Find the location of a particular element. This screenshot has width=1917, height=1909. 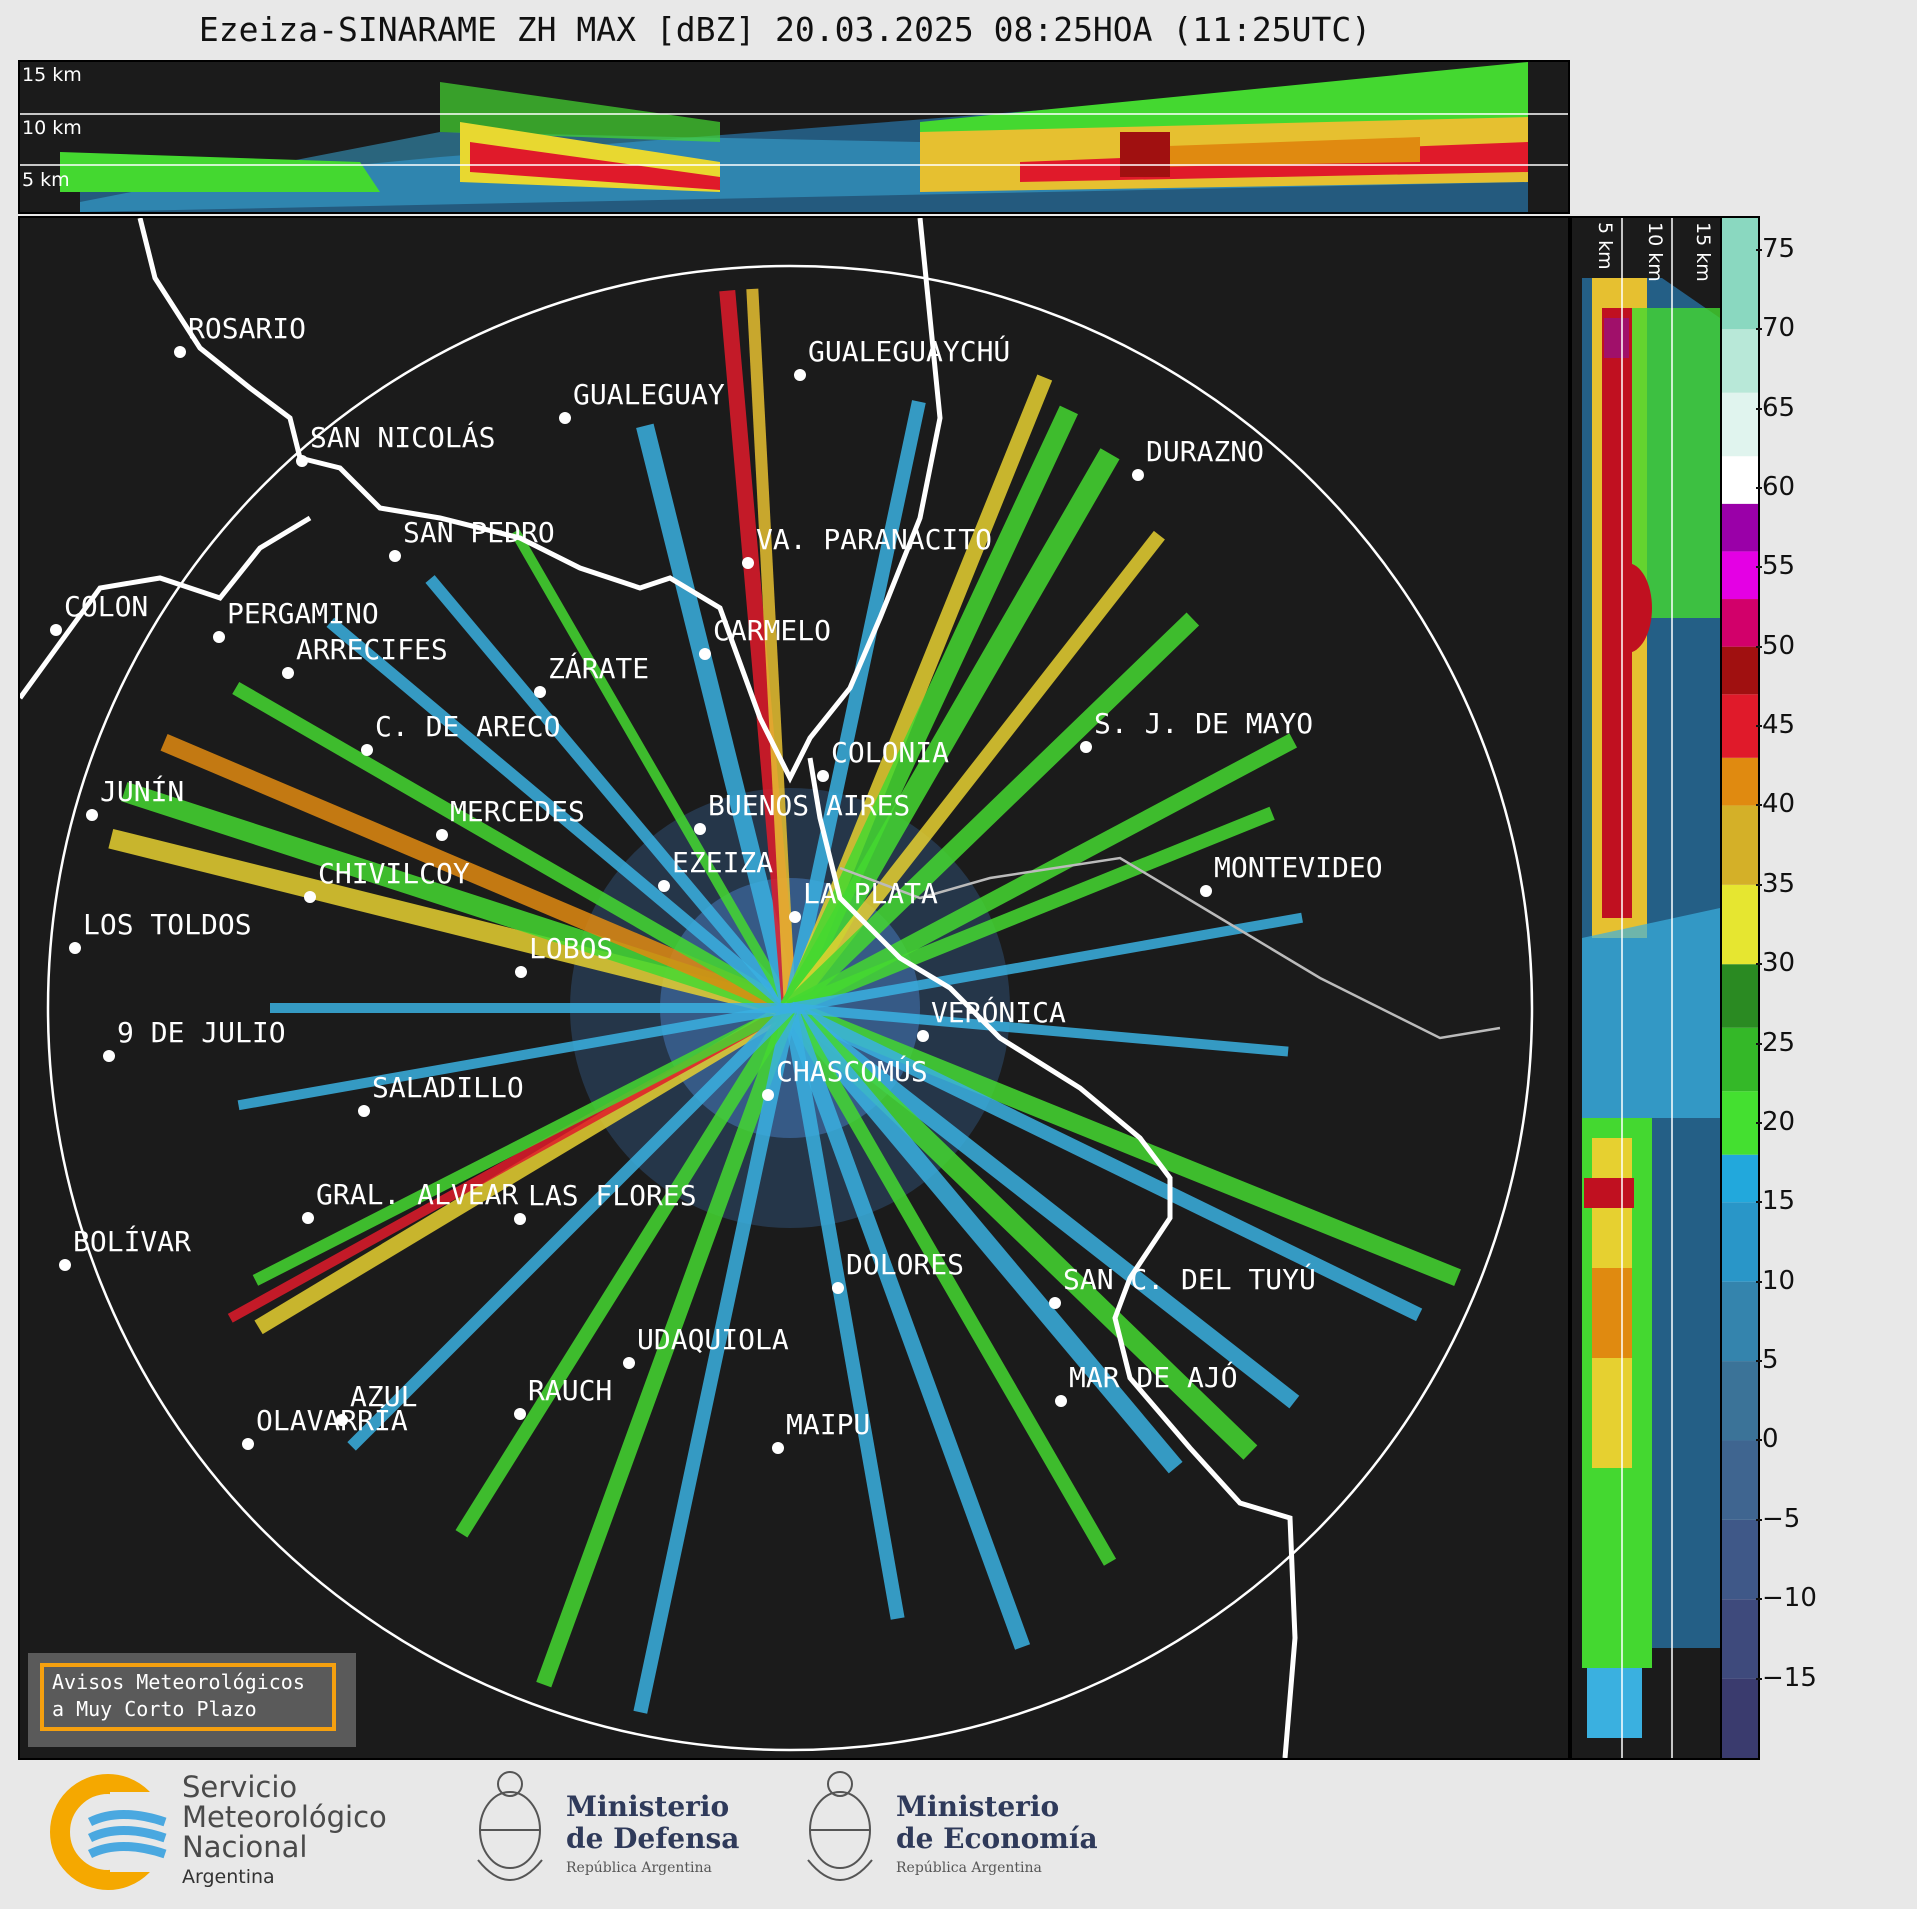

city-label: LOS TOLDOS is located at coordinates (167, 924).